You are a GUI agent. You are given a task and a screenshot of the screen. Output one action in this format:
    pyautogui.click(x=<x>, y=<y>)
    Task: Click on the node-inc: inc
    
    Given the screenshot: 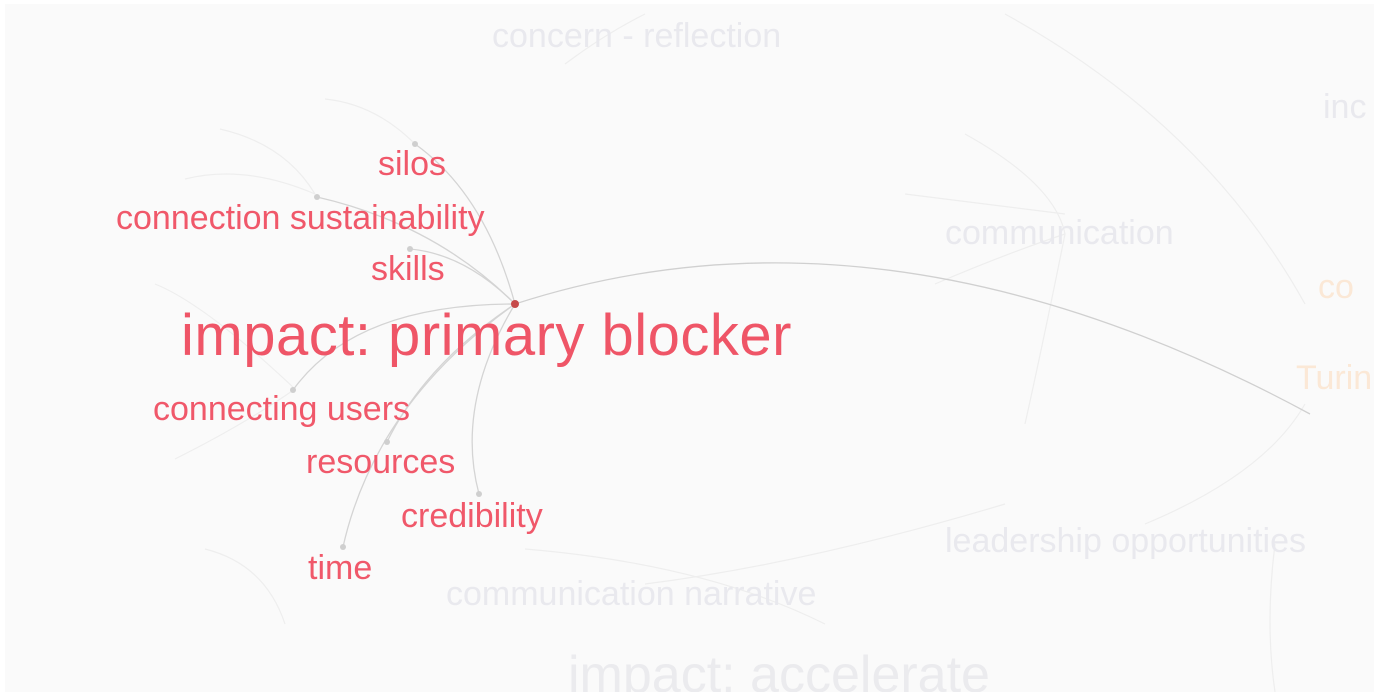 What is the action you would take?
    pyautogui.click(x=1345, y=107)
    